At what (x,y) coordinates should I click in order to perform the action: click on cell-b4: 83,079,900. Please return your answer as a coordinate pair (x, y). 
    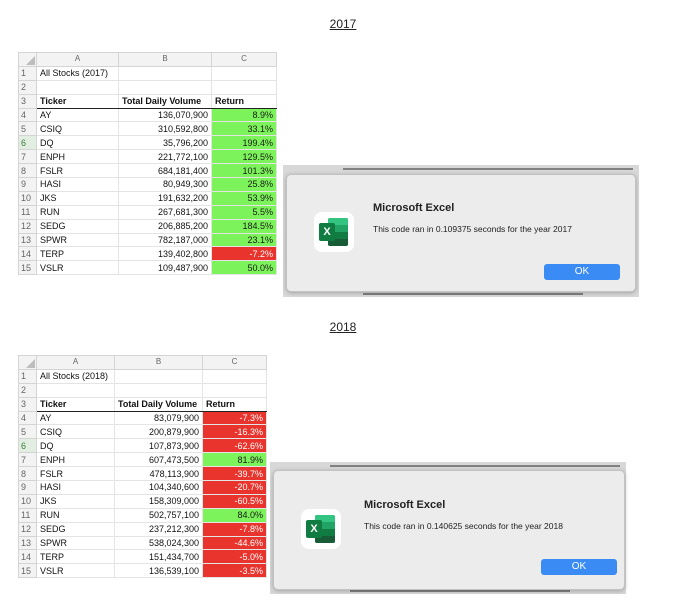
    Looking at the image, I should click on (158, 418).